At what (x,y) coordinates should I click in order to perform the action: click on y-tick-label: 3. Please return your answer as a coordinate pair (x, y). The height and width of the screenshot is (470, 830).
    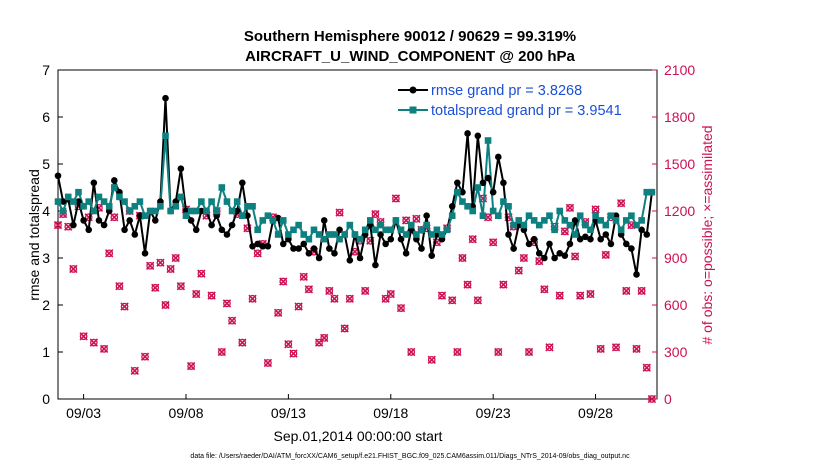
    Looking at the image, I should click on (46, 258).